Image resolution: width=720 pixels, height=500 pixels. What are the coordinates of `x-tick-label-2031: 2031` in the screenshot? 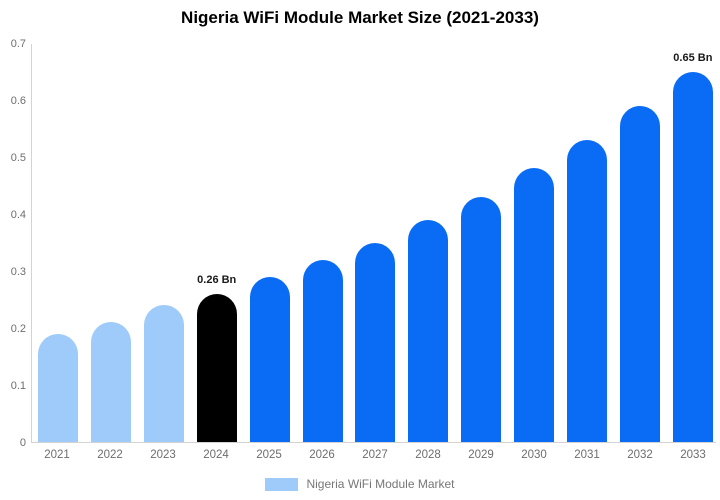 It's located at (587, 455).